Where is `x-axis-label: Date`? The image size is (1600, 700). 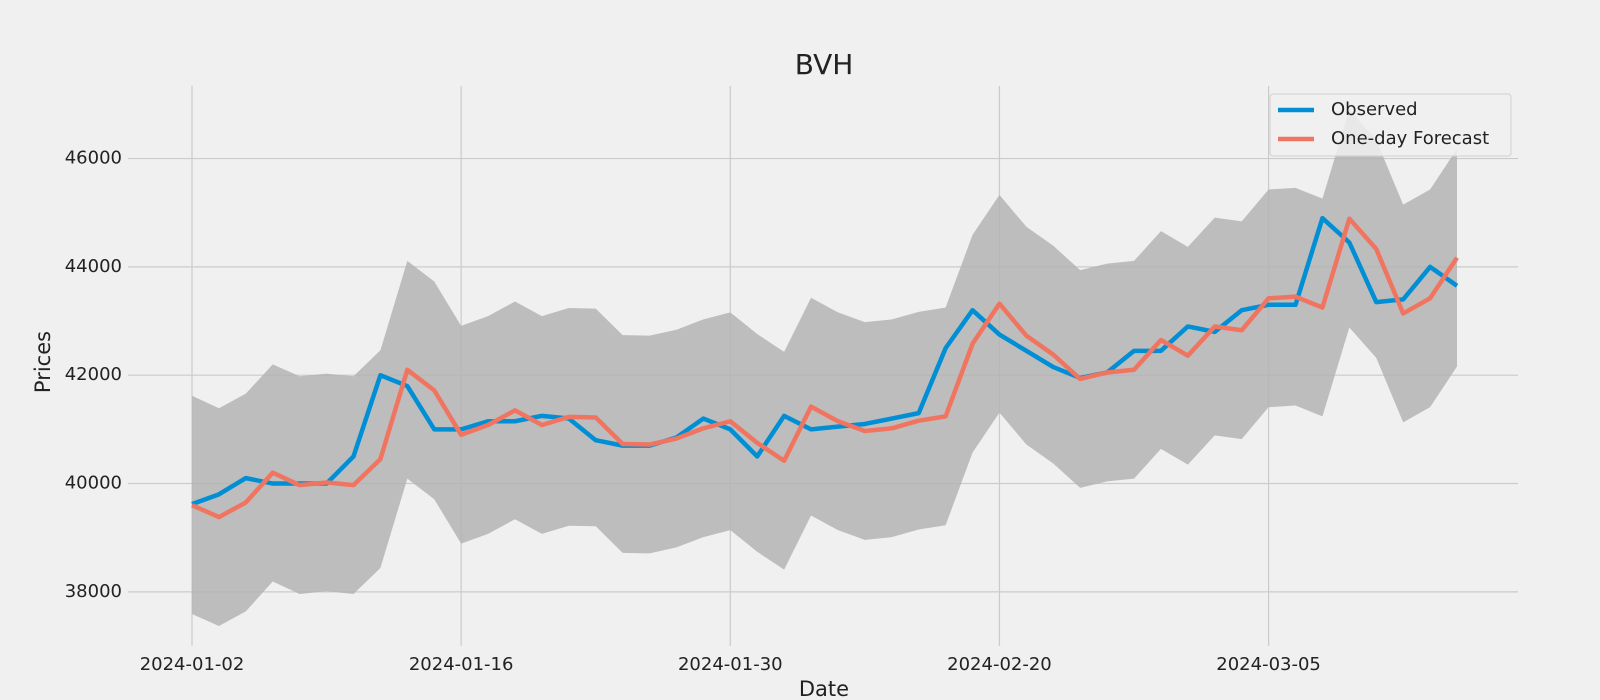
x-axis-label: Date is located at coordinates (824, 688).